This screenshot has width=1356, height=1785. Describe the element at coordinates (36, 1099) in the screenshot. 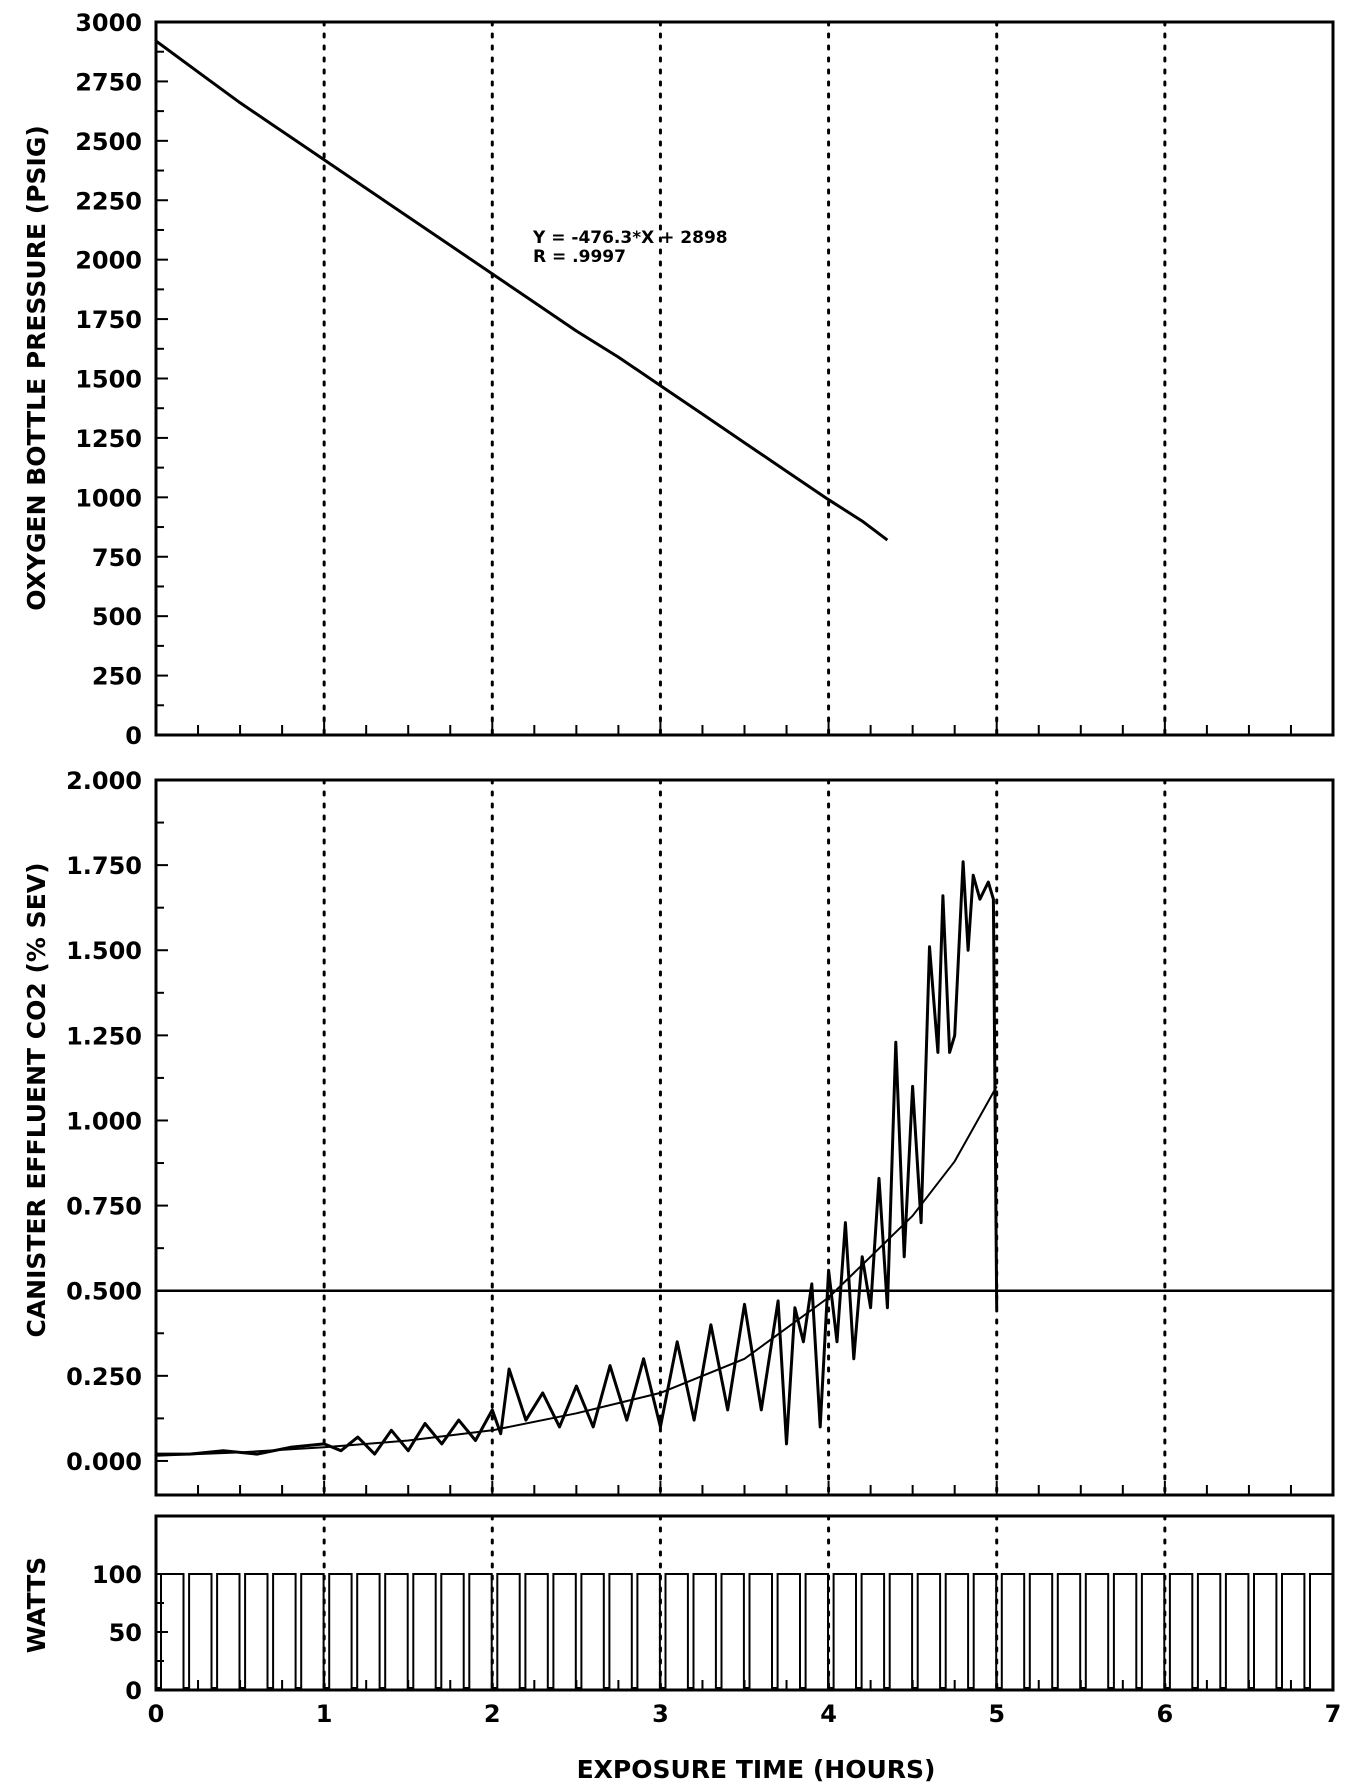

I see `y-axis-title-co2: CANISTER EFFLUENT CO2 (% SEV)` at that location.